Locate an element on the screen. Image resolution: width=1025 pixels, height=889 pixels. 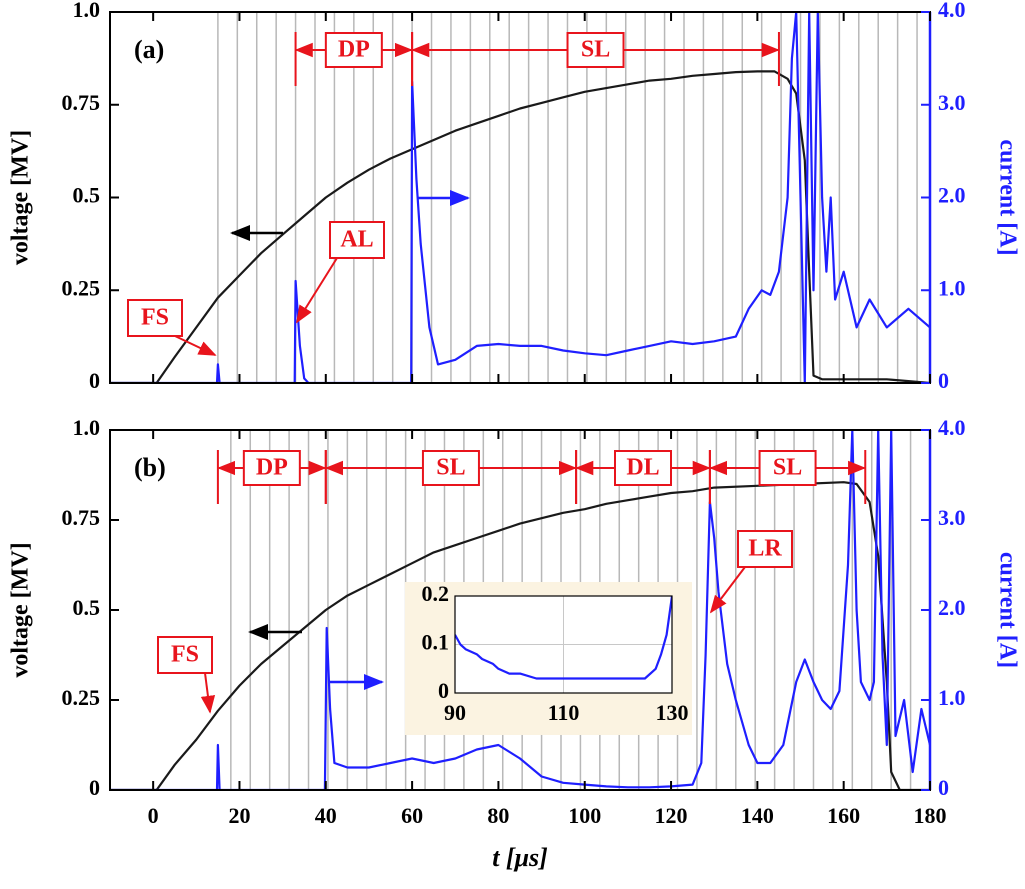
x-tick-label: 80 is located at coordinates (498, 815).